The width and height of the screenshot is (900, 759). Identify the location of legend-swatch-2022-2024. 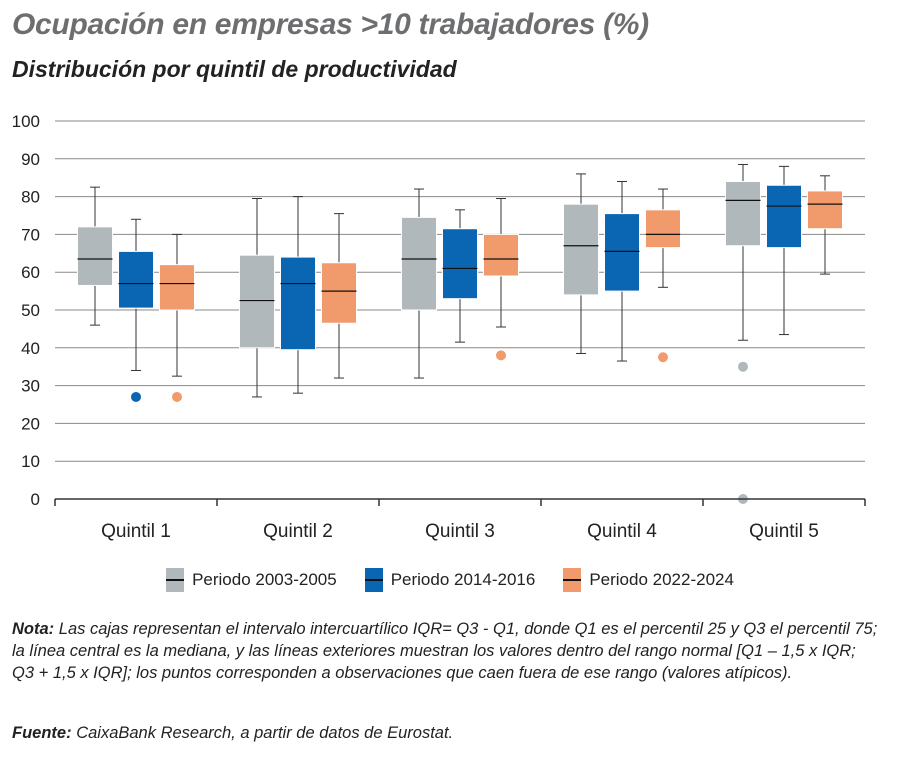
(572, 580).